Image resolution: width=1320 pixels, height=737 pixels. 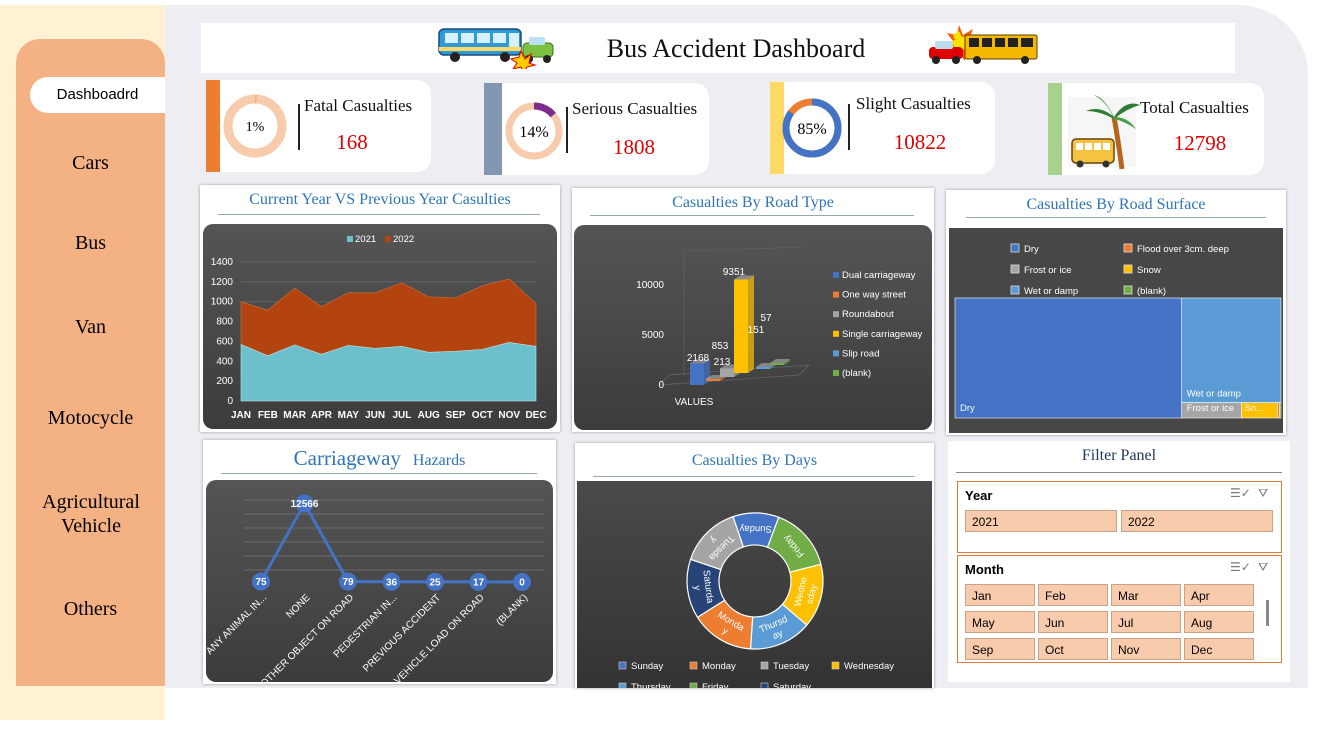 I want to click on sidebar-item-bus: Bus, so click(x=90, y=243).